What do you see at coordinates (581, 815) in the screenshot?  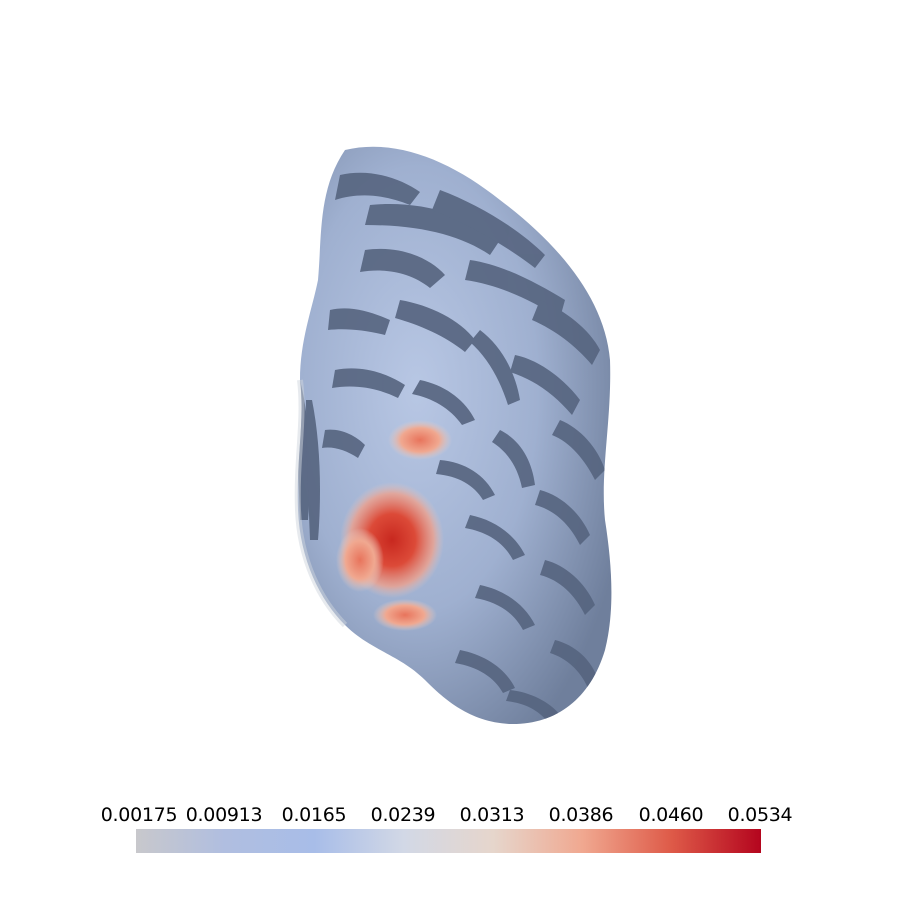 I see `colorbar-tick-label: 0.0386` at bounding box center [581, 815].